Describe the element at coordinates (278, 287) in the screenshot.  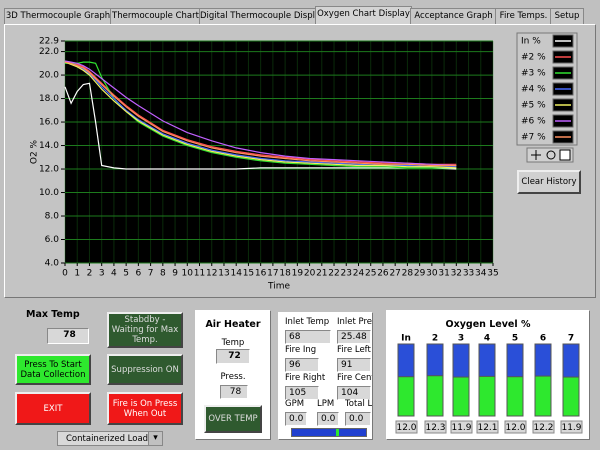
I see `x-axis-label: Time` at that location.